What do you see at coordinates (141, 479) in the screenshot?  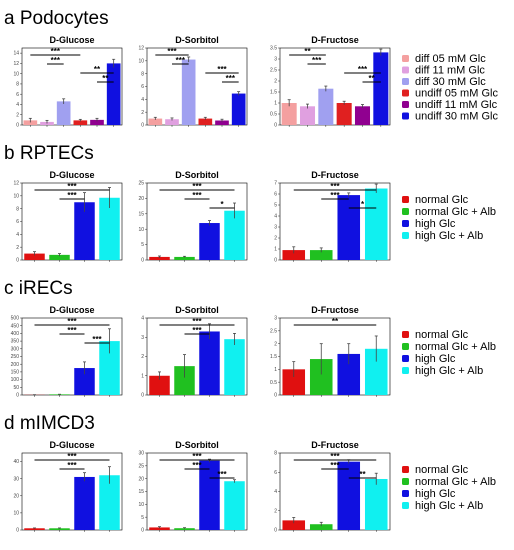 I see `y-tick-label: 20` at bounding box center [141, 479].